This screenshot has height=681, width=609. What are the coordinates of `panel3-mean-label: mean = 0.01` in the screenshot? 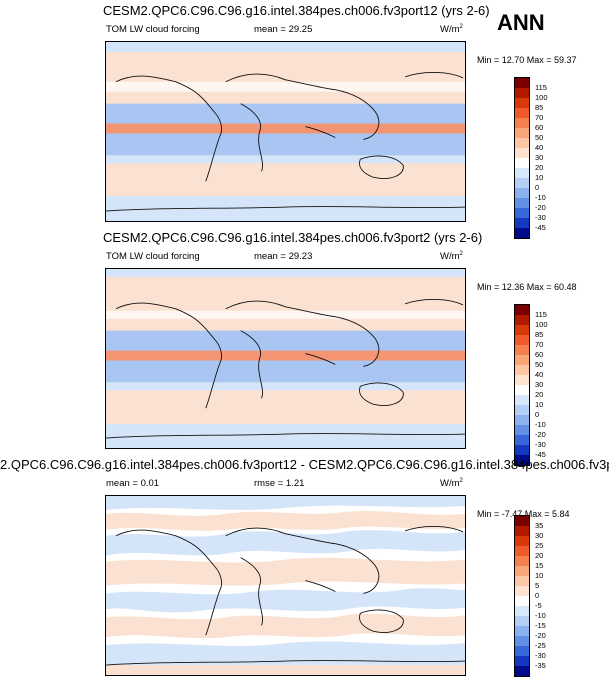 It's located at (133, 483).